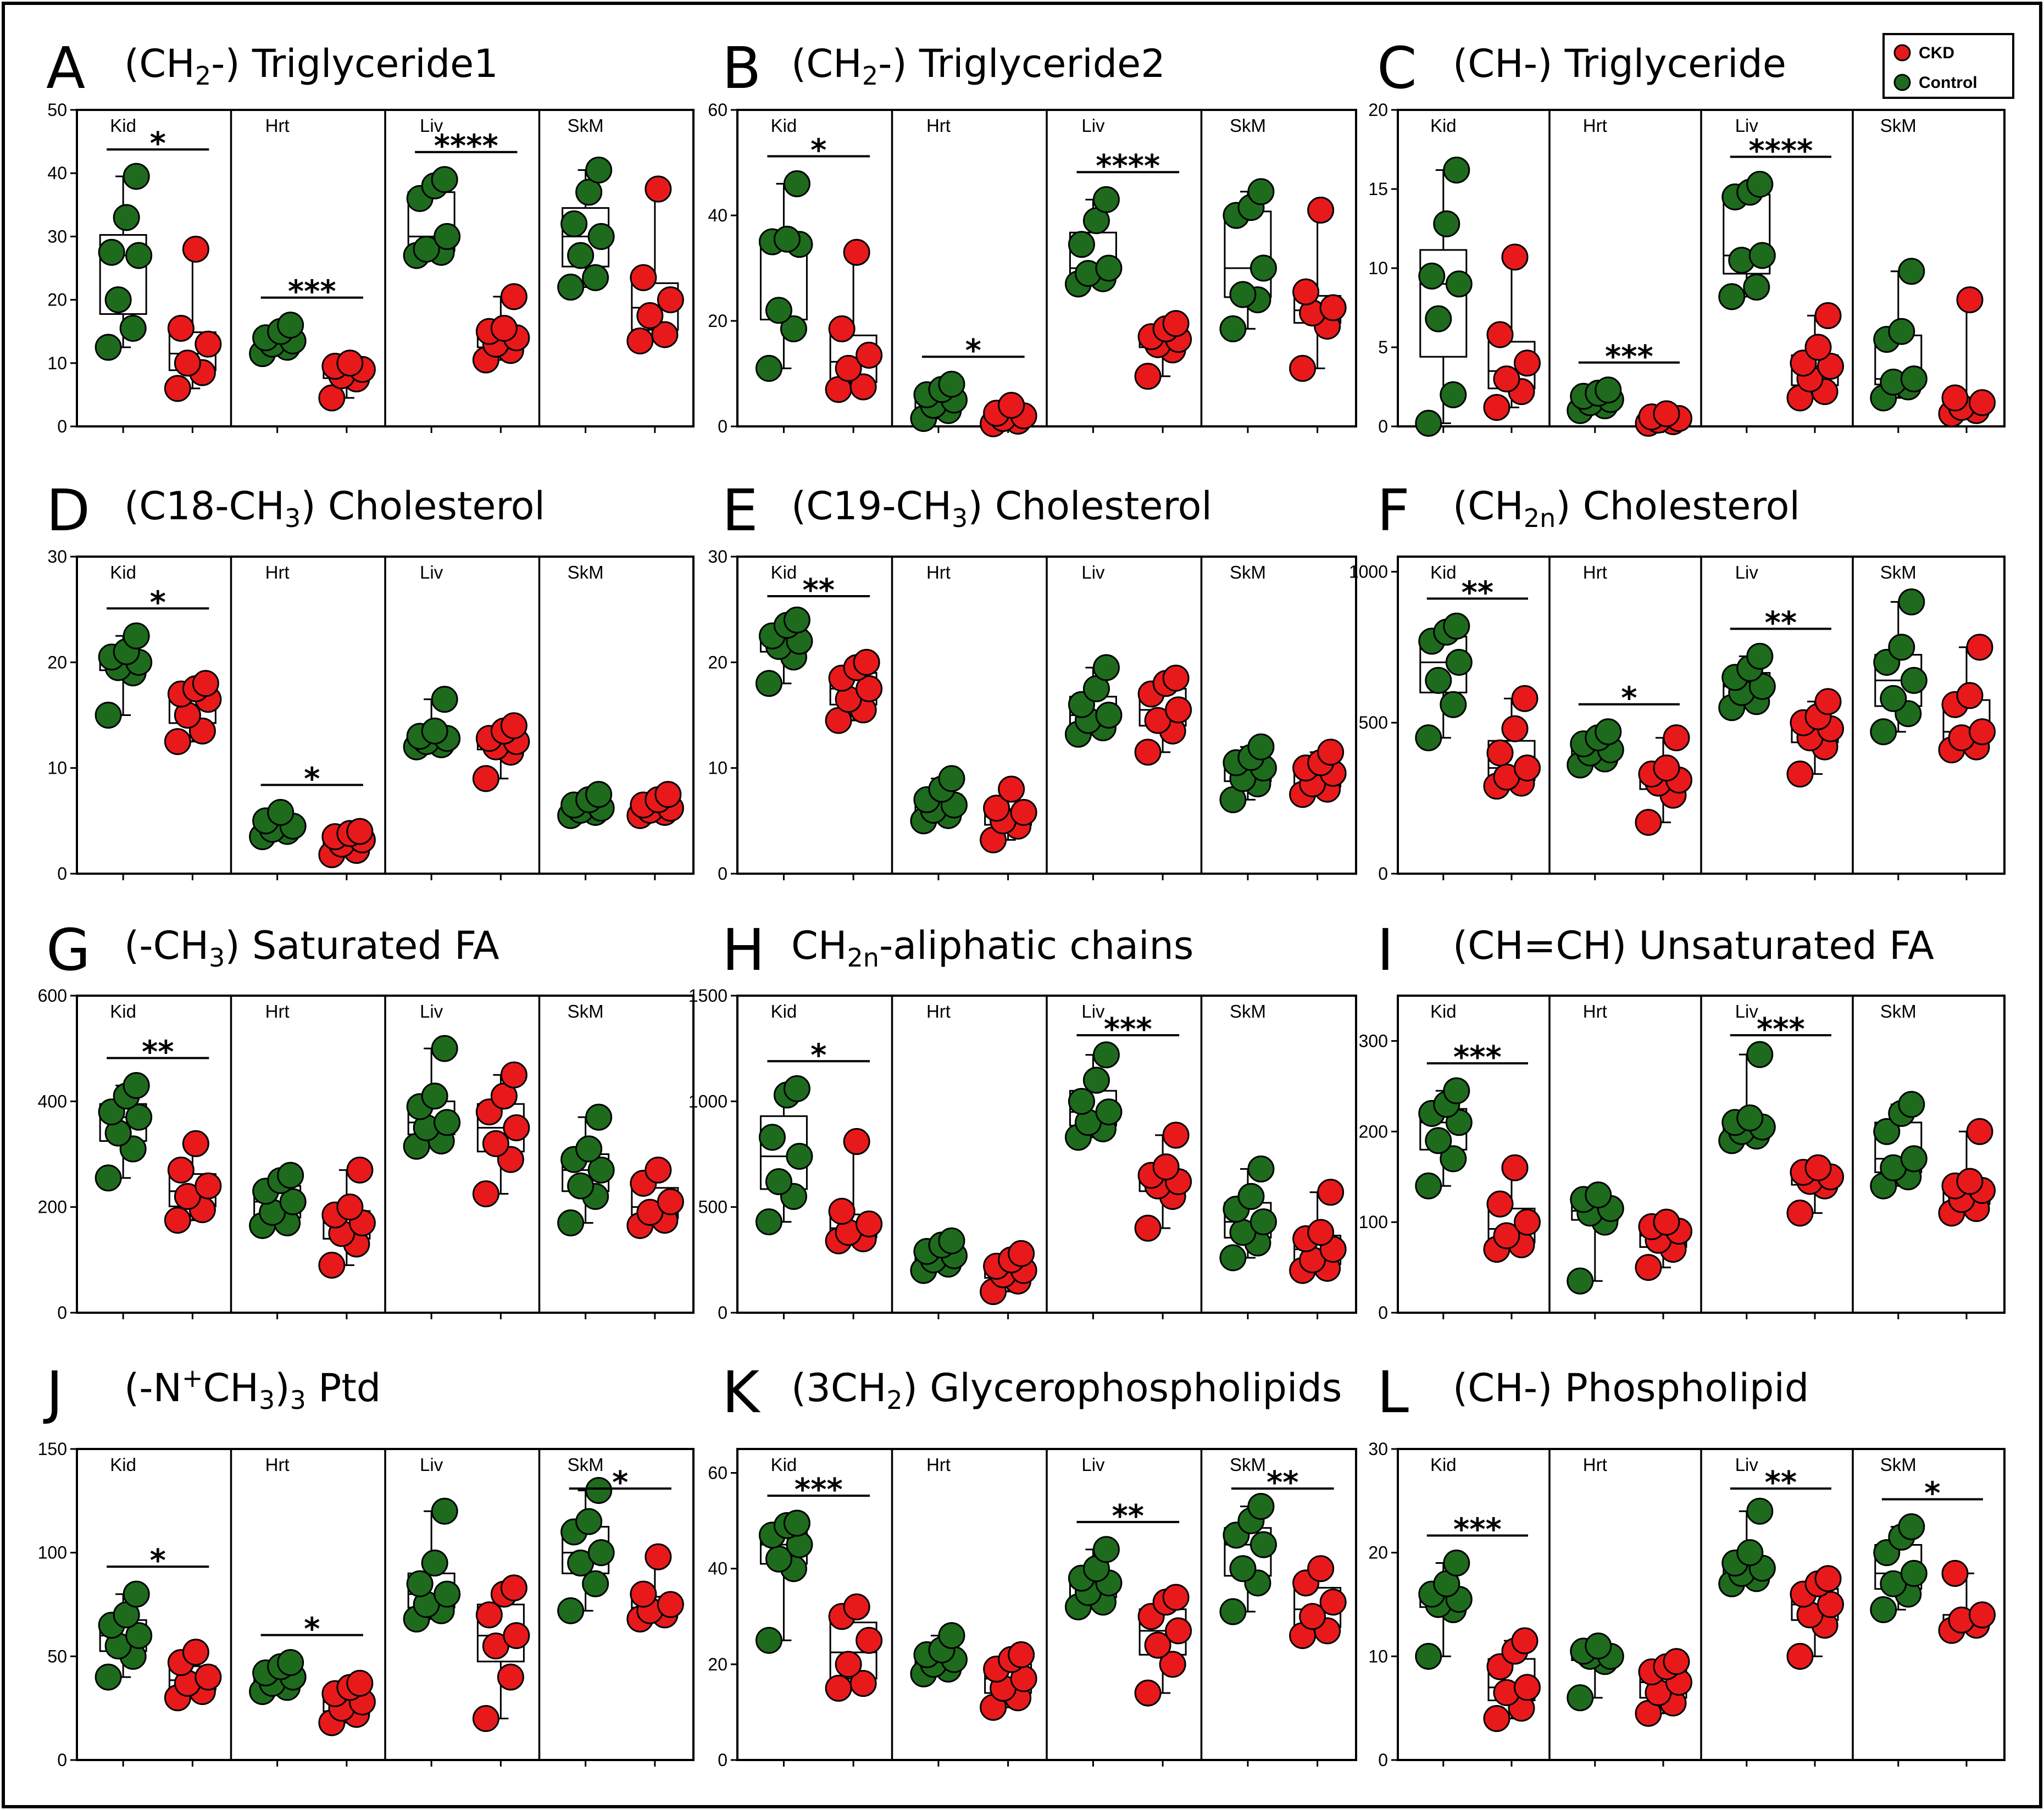 The height and width of the screenshot is (1810, 2044). What do you see at coordinates (707, 996) in the screenshot?
I see `y-tick-label: 1500` at bounding box center [707, 996].